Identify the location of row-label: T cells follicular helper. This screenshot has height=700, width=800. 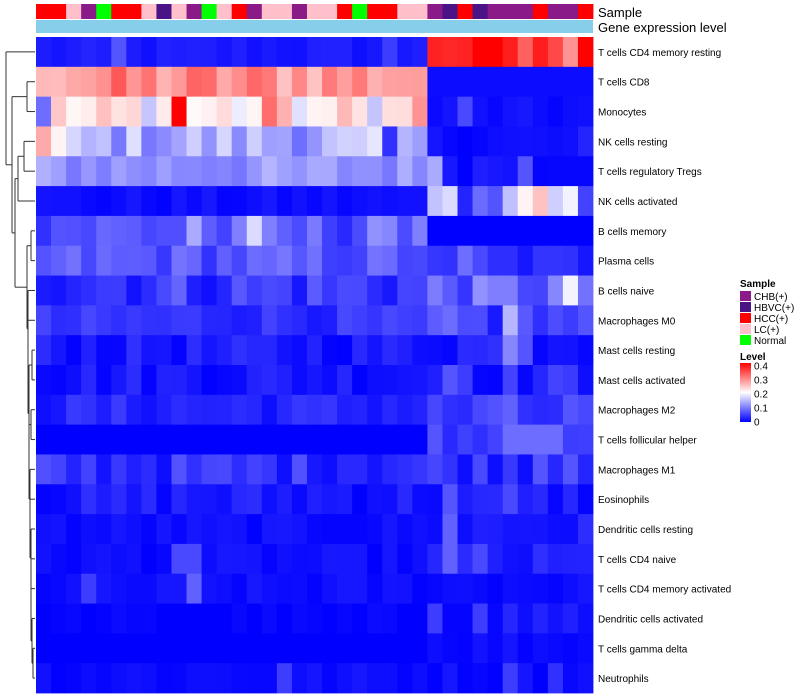
(647, 441).